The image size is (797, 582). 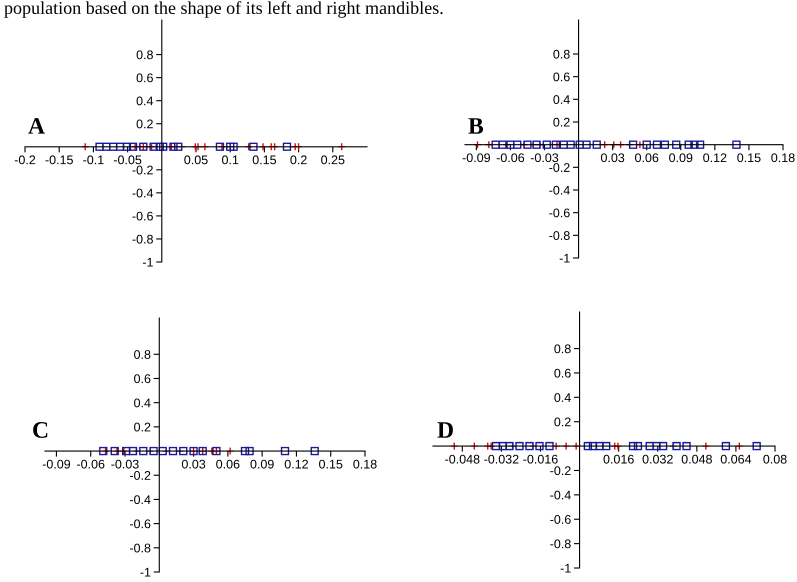 What do you see at coordinates (223, 9) in the screenshot?
I see `text: population based on the shape of its left and right mandibles.` at bounding box center [223, 9].